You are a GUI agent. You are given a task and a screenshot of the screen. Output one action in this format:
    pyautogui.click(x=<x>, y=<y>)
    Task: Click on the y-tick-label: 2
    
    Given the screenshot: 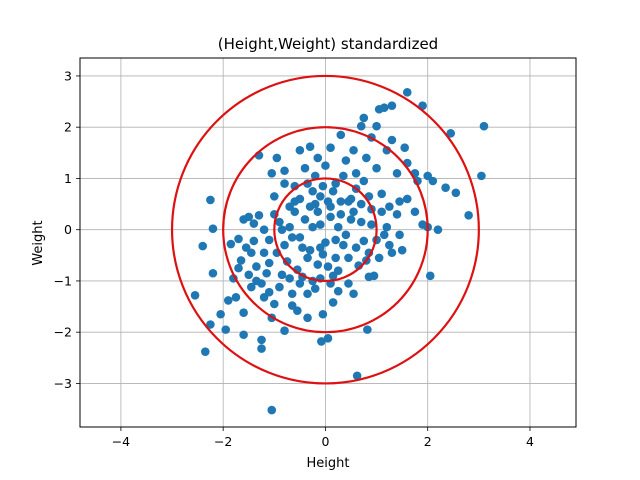 What is the action you would take?
    pyautogui.click(x=68, y=127)
    